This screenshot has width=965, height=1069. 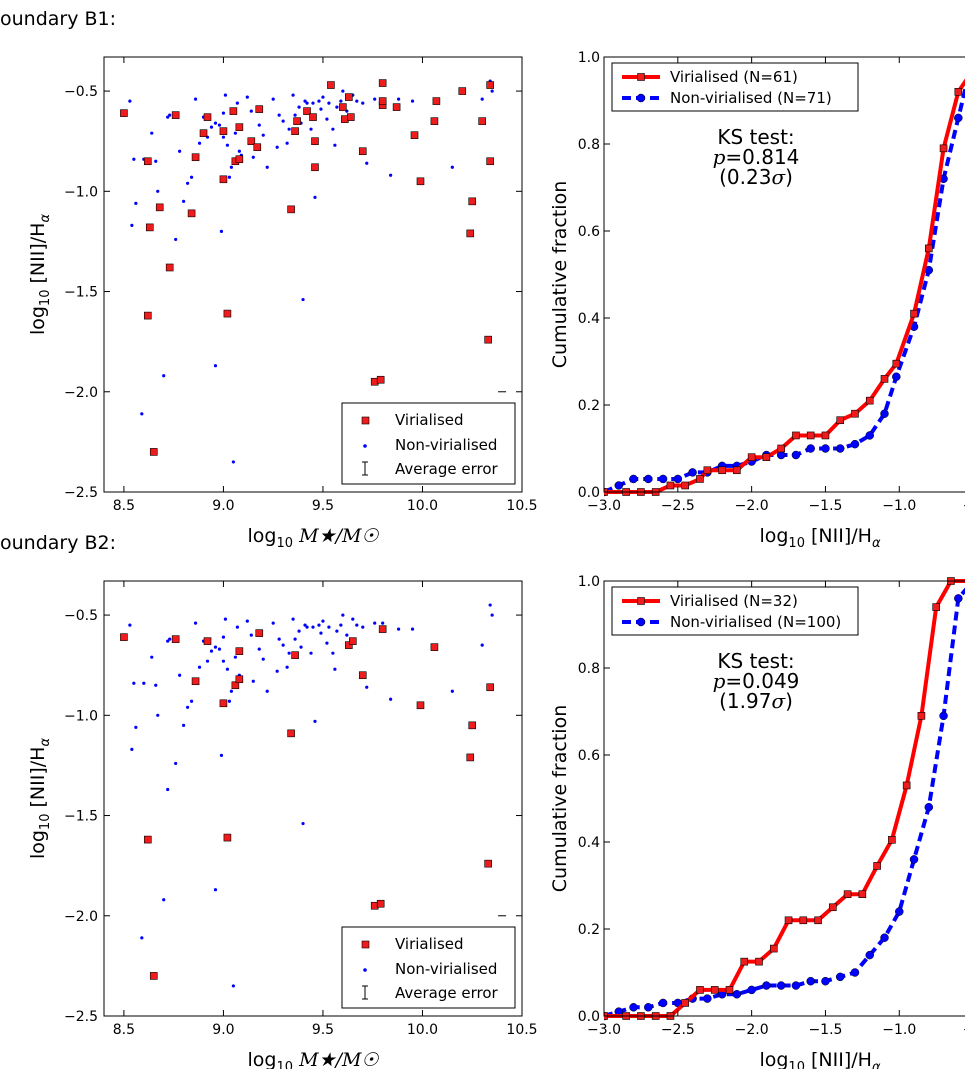 What do you see at coordinates (678, 1030) in the screenshot?
I see `x-tick-label: −2.5` at bounding box center [678, 1030].